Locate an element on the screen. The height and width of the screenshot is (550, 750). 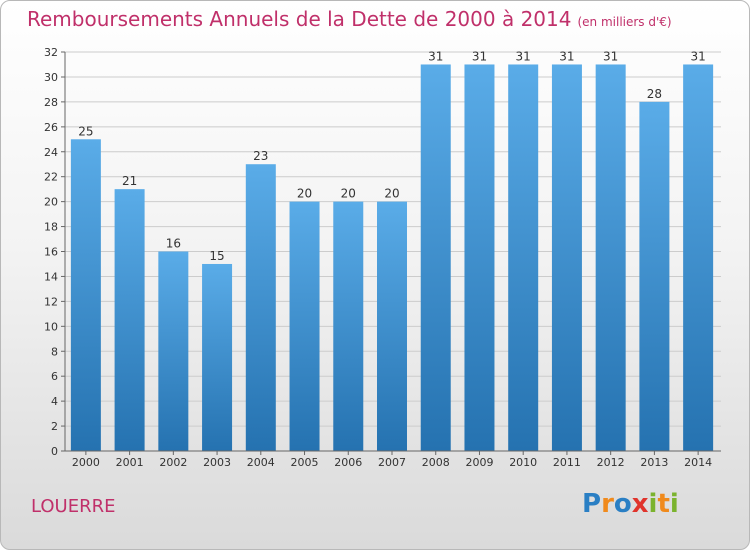
y-tick-label: 6 is located at coordinates (54, 376).